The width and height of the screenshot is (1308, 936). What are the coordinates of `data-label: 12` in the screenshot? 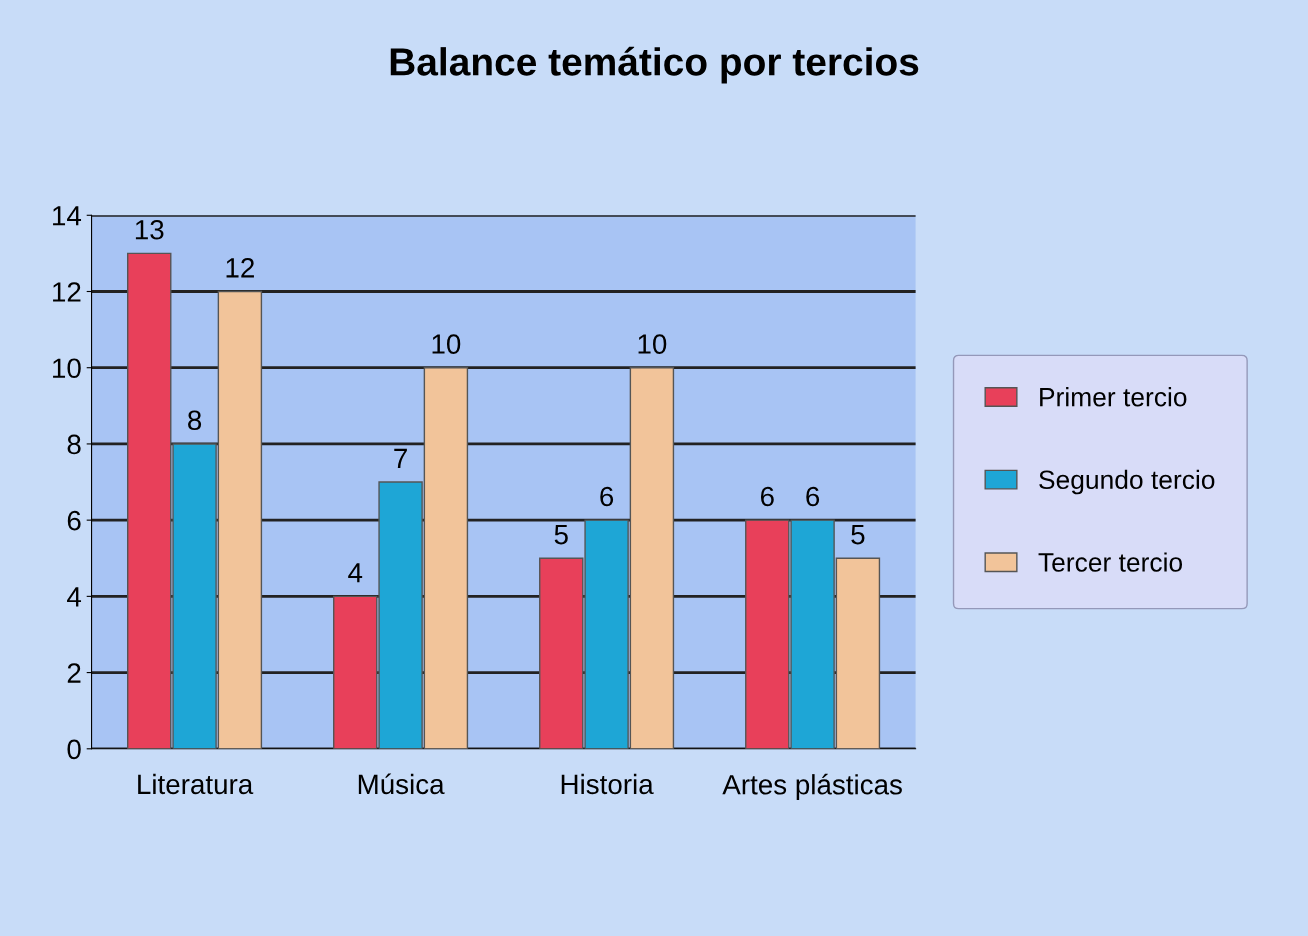 It's located at (240, 268).